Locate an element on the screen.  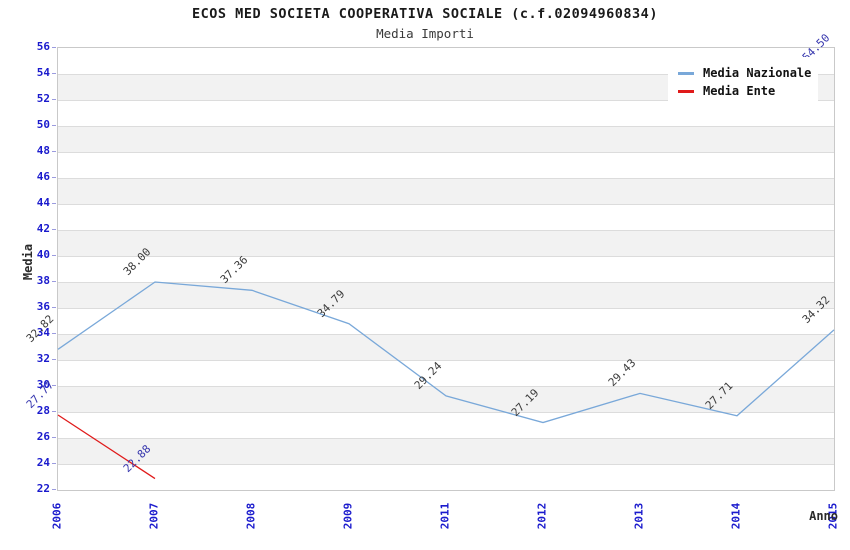
legend-item: Media Ente is located at coordinates (748, 91).